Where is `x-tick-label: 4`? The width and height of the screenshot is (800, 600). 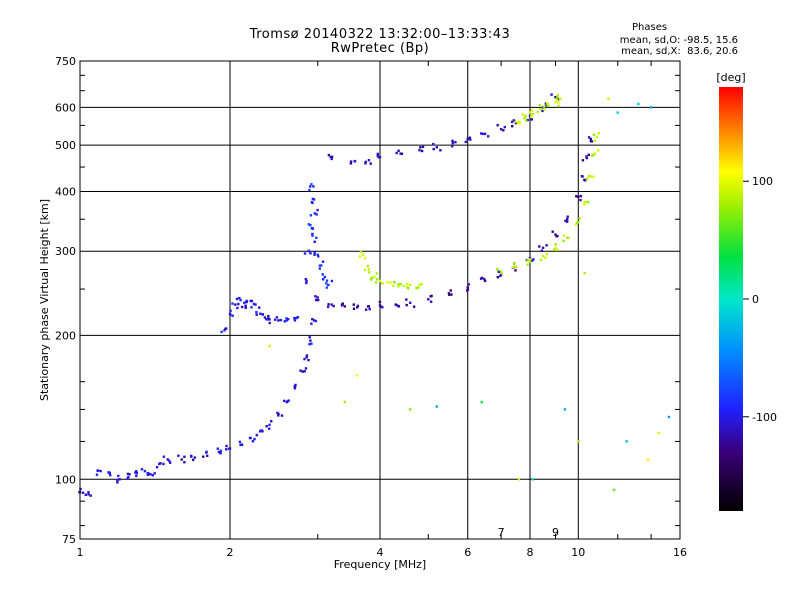 x-tick-label: 4 is located at coordinates (380, 552).